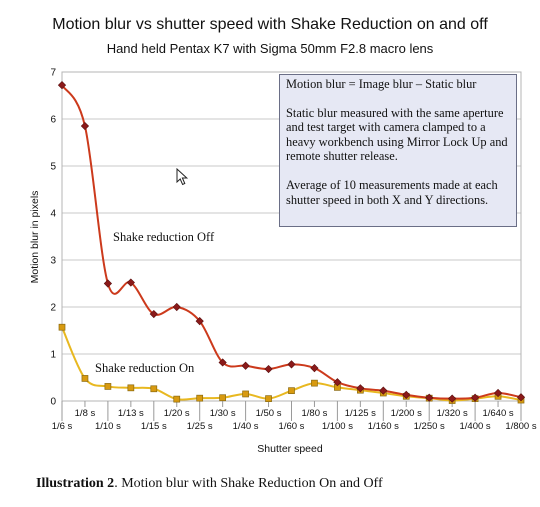 The height and width of the screenshot is (507, 540). I want to click on x-tick-label: 1/20 s, so click(177, 413).